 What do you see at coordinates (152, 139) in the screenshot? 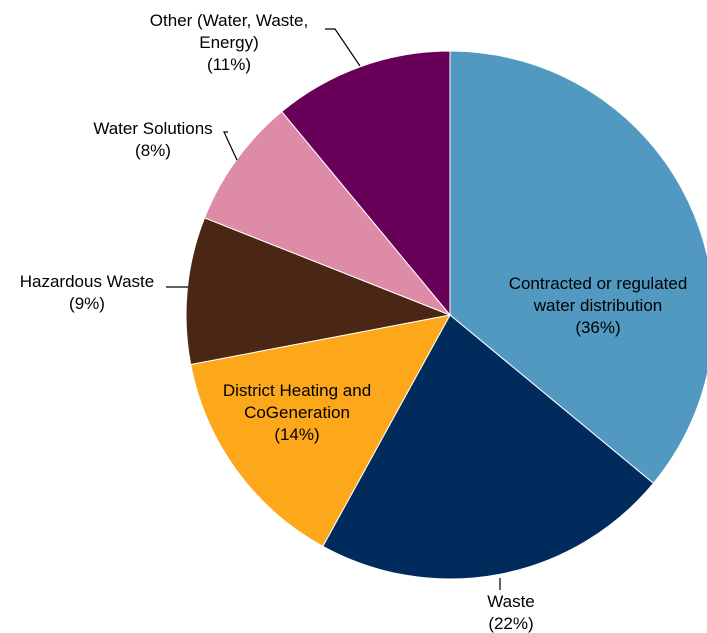
I see `slice-label: Water Solutions (8%)` at bounding box center [152, 139].